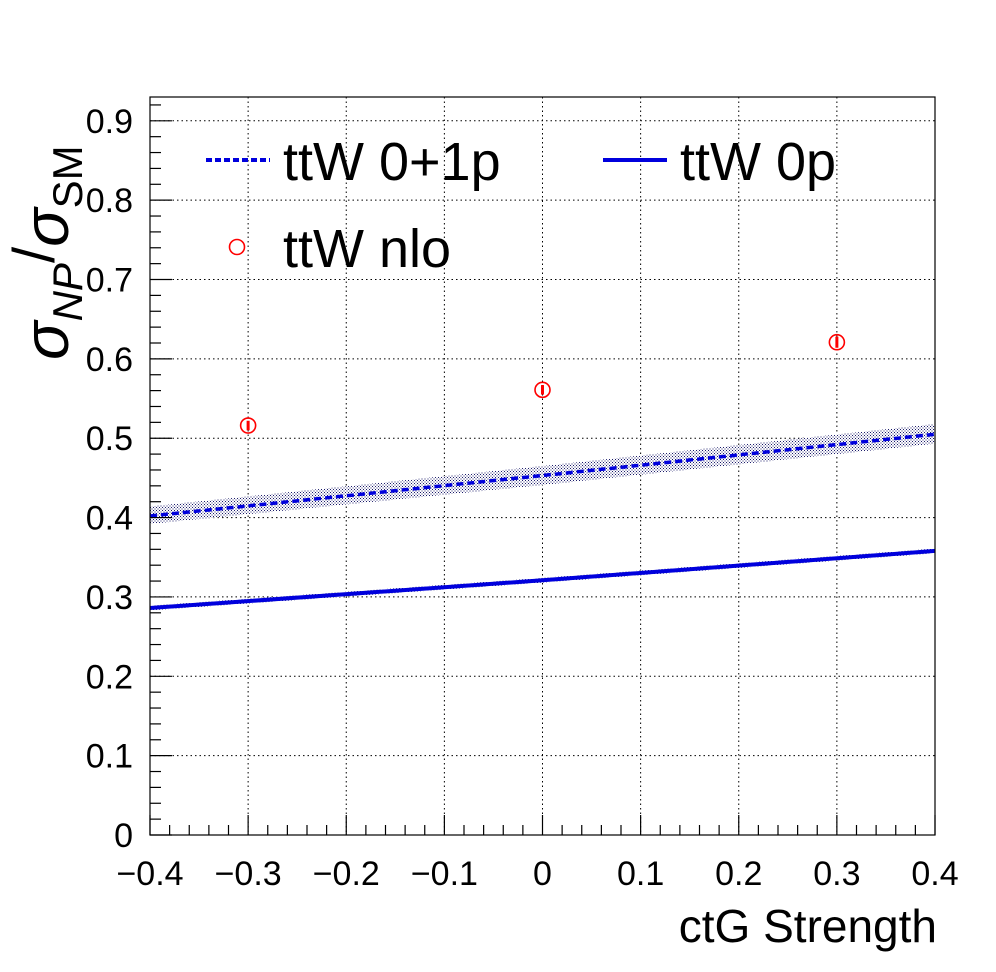  I want to click on band-ttw-0-1p, so click(542, 473).